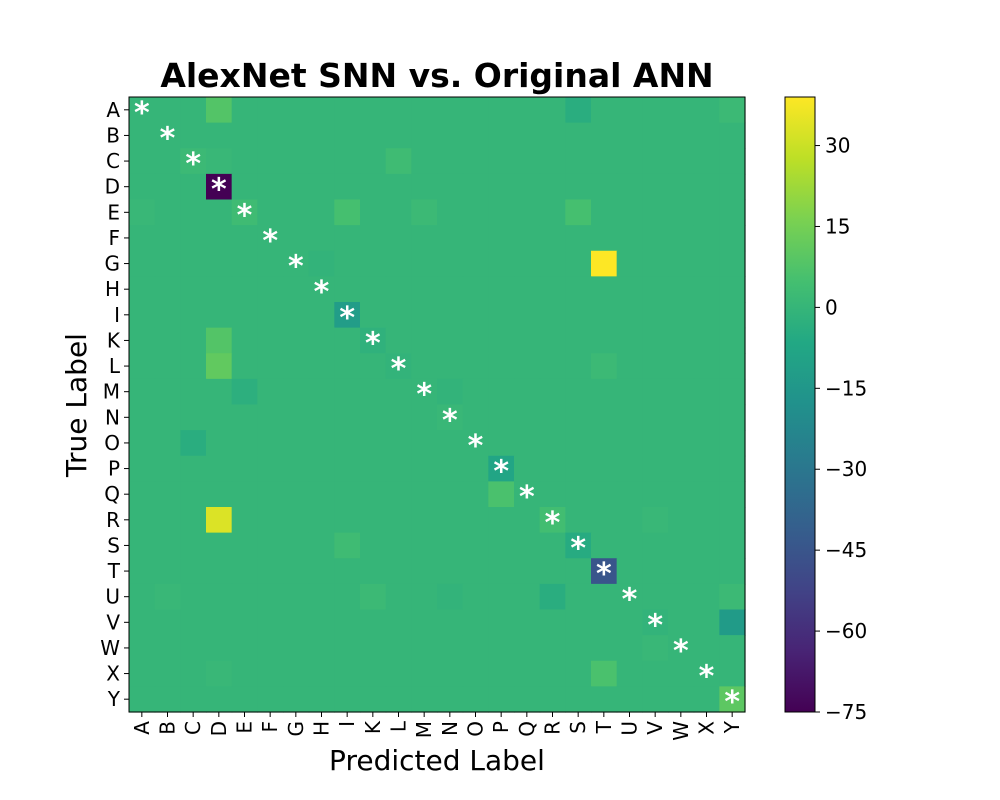  I want to click on heatmap-cell-C-E, so click(244, 161).